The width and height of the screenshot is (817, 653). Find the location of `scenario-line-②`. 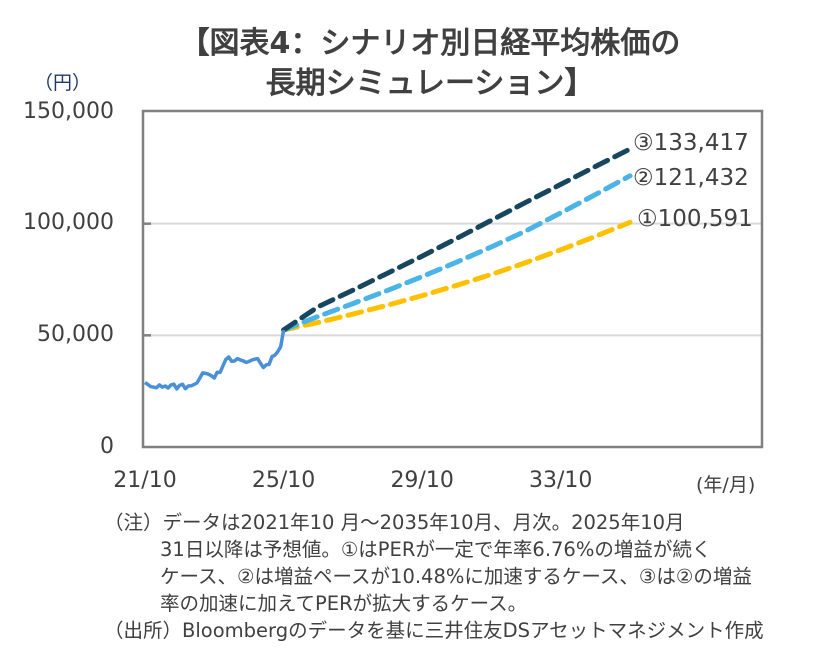

scenario-line-② is located at coordinates (457, 253).